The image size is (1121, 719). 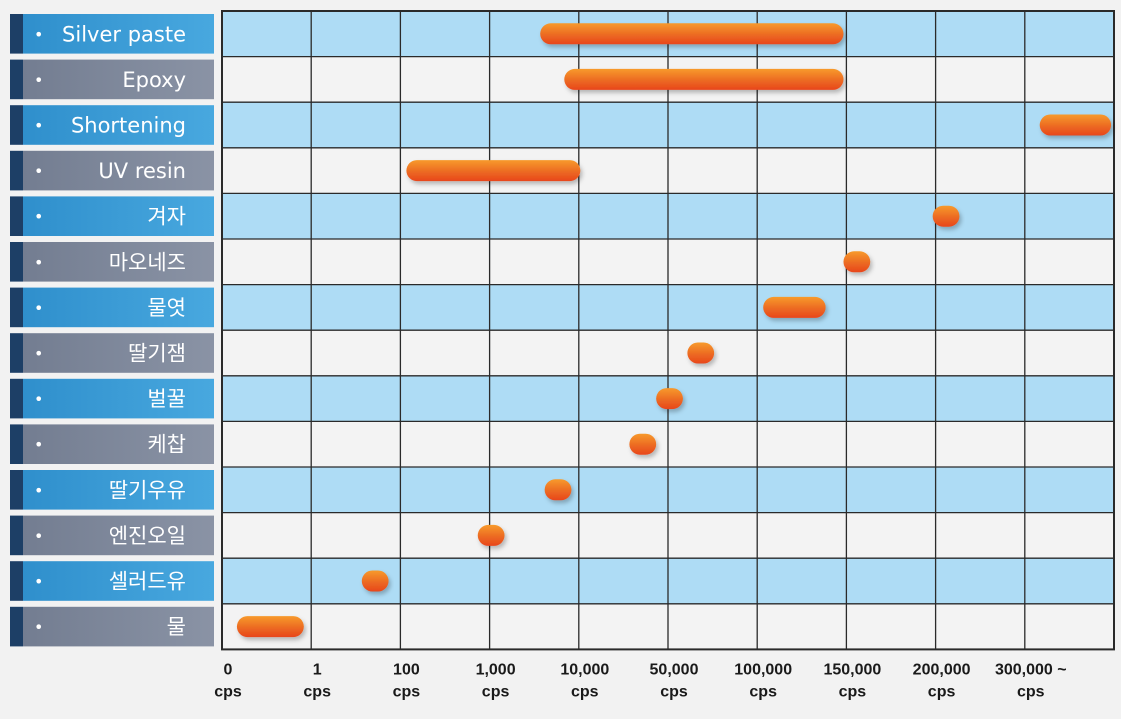 I want to click on category-label-text: 엔진오일, so click(x=147, y=536).